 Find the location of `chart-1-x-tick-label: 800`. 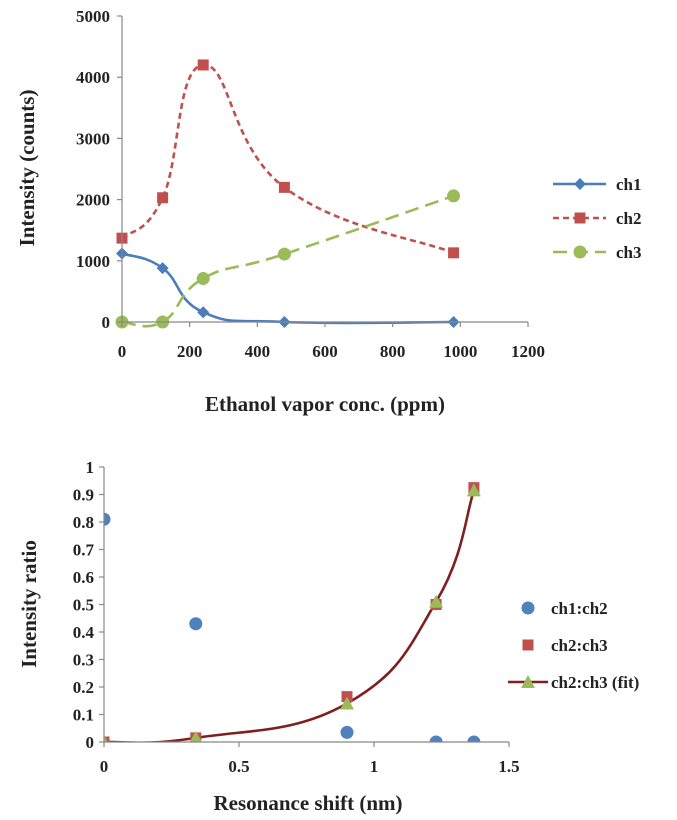

chart-1-x-tick-label: 800 is located at coordinates (393, 351).